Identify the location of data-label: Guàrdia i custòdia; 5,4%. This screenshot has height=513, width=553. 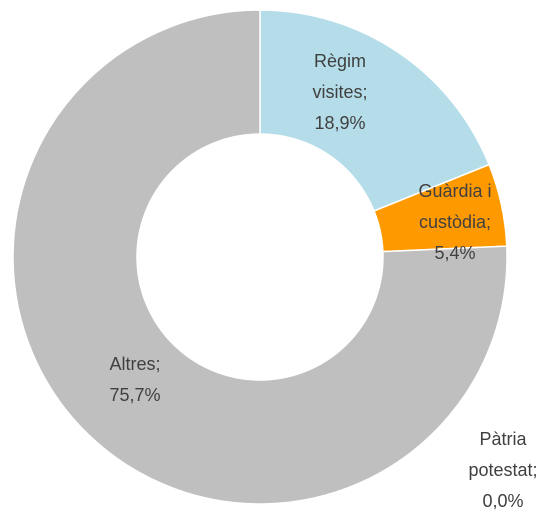
(455, 222).